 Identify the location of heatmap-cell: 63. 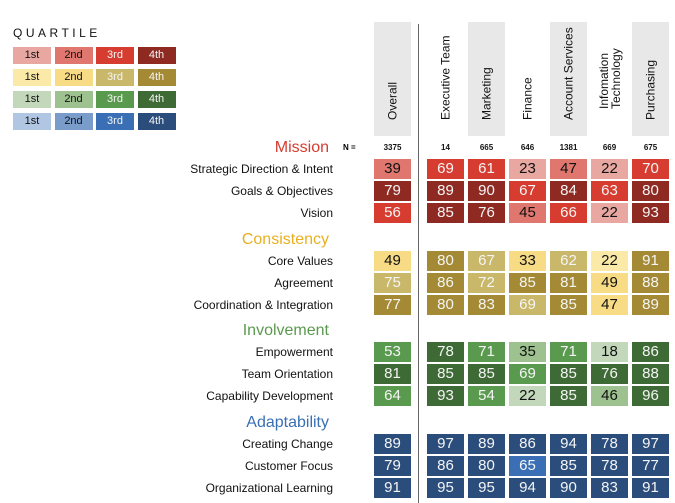
(609, 191).